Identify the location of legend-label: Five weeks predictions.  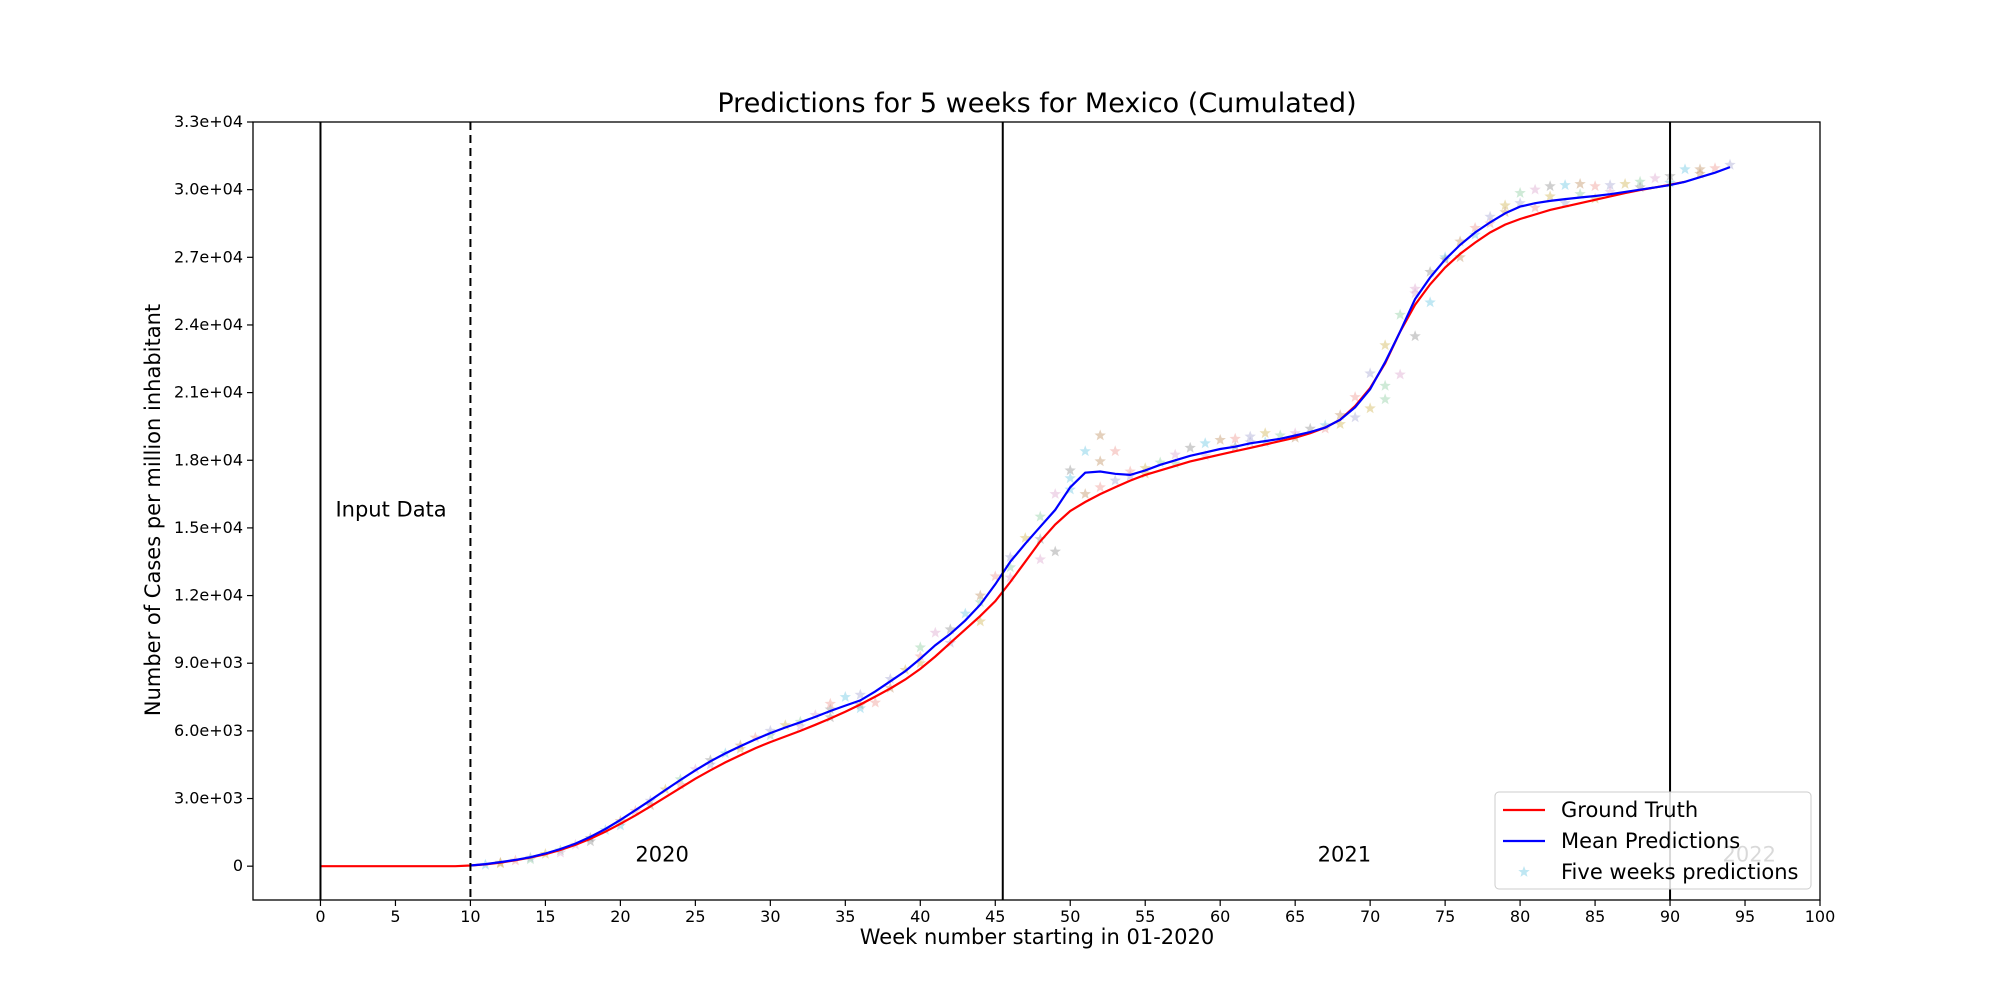
(1680, 872).